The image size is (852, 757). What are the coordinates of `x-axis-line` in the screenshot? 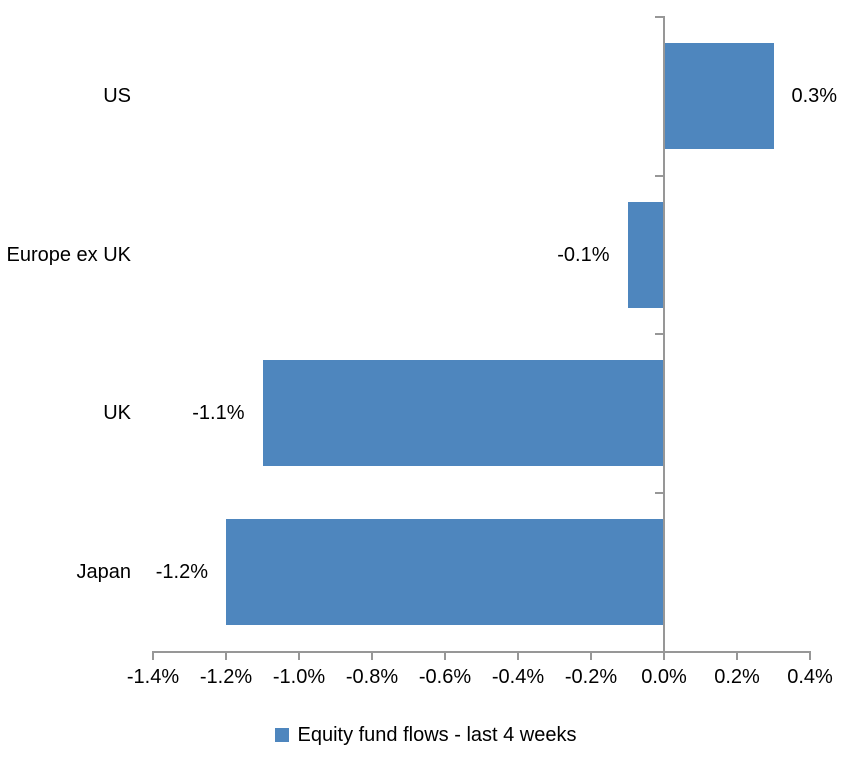 It's located at (481, 652).